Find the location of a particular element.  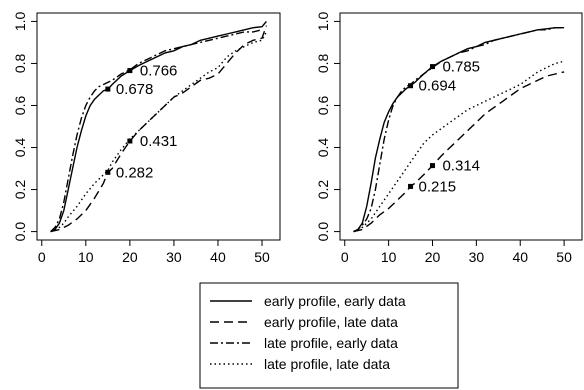

legend-label: late profile, late data is located at coordinates (327, 364).